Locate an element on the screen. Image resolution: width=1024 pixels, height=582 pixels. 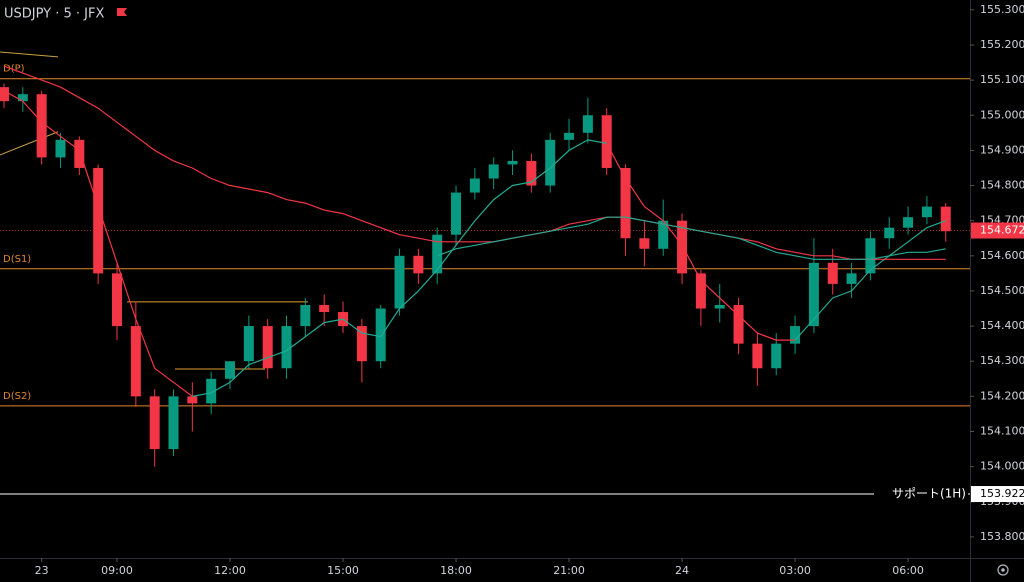
settings-icon-dot is located at coordinates (1003, 570).